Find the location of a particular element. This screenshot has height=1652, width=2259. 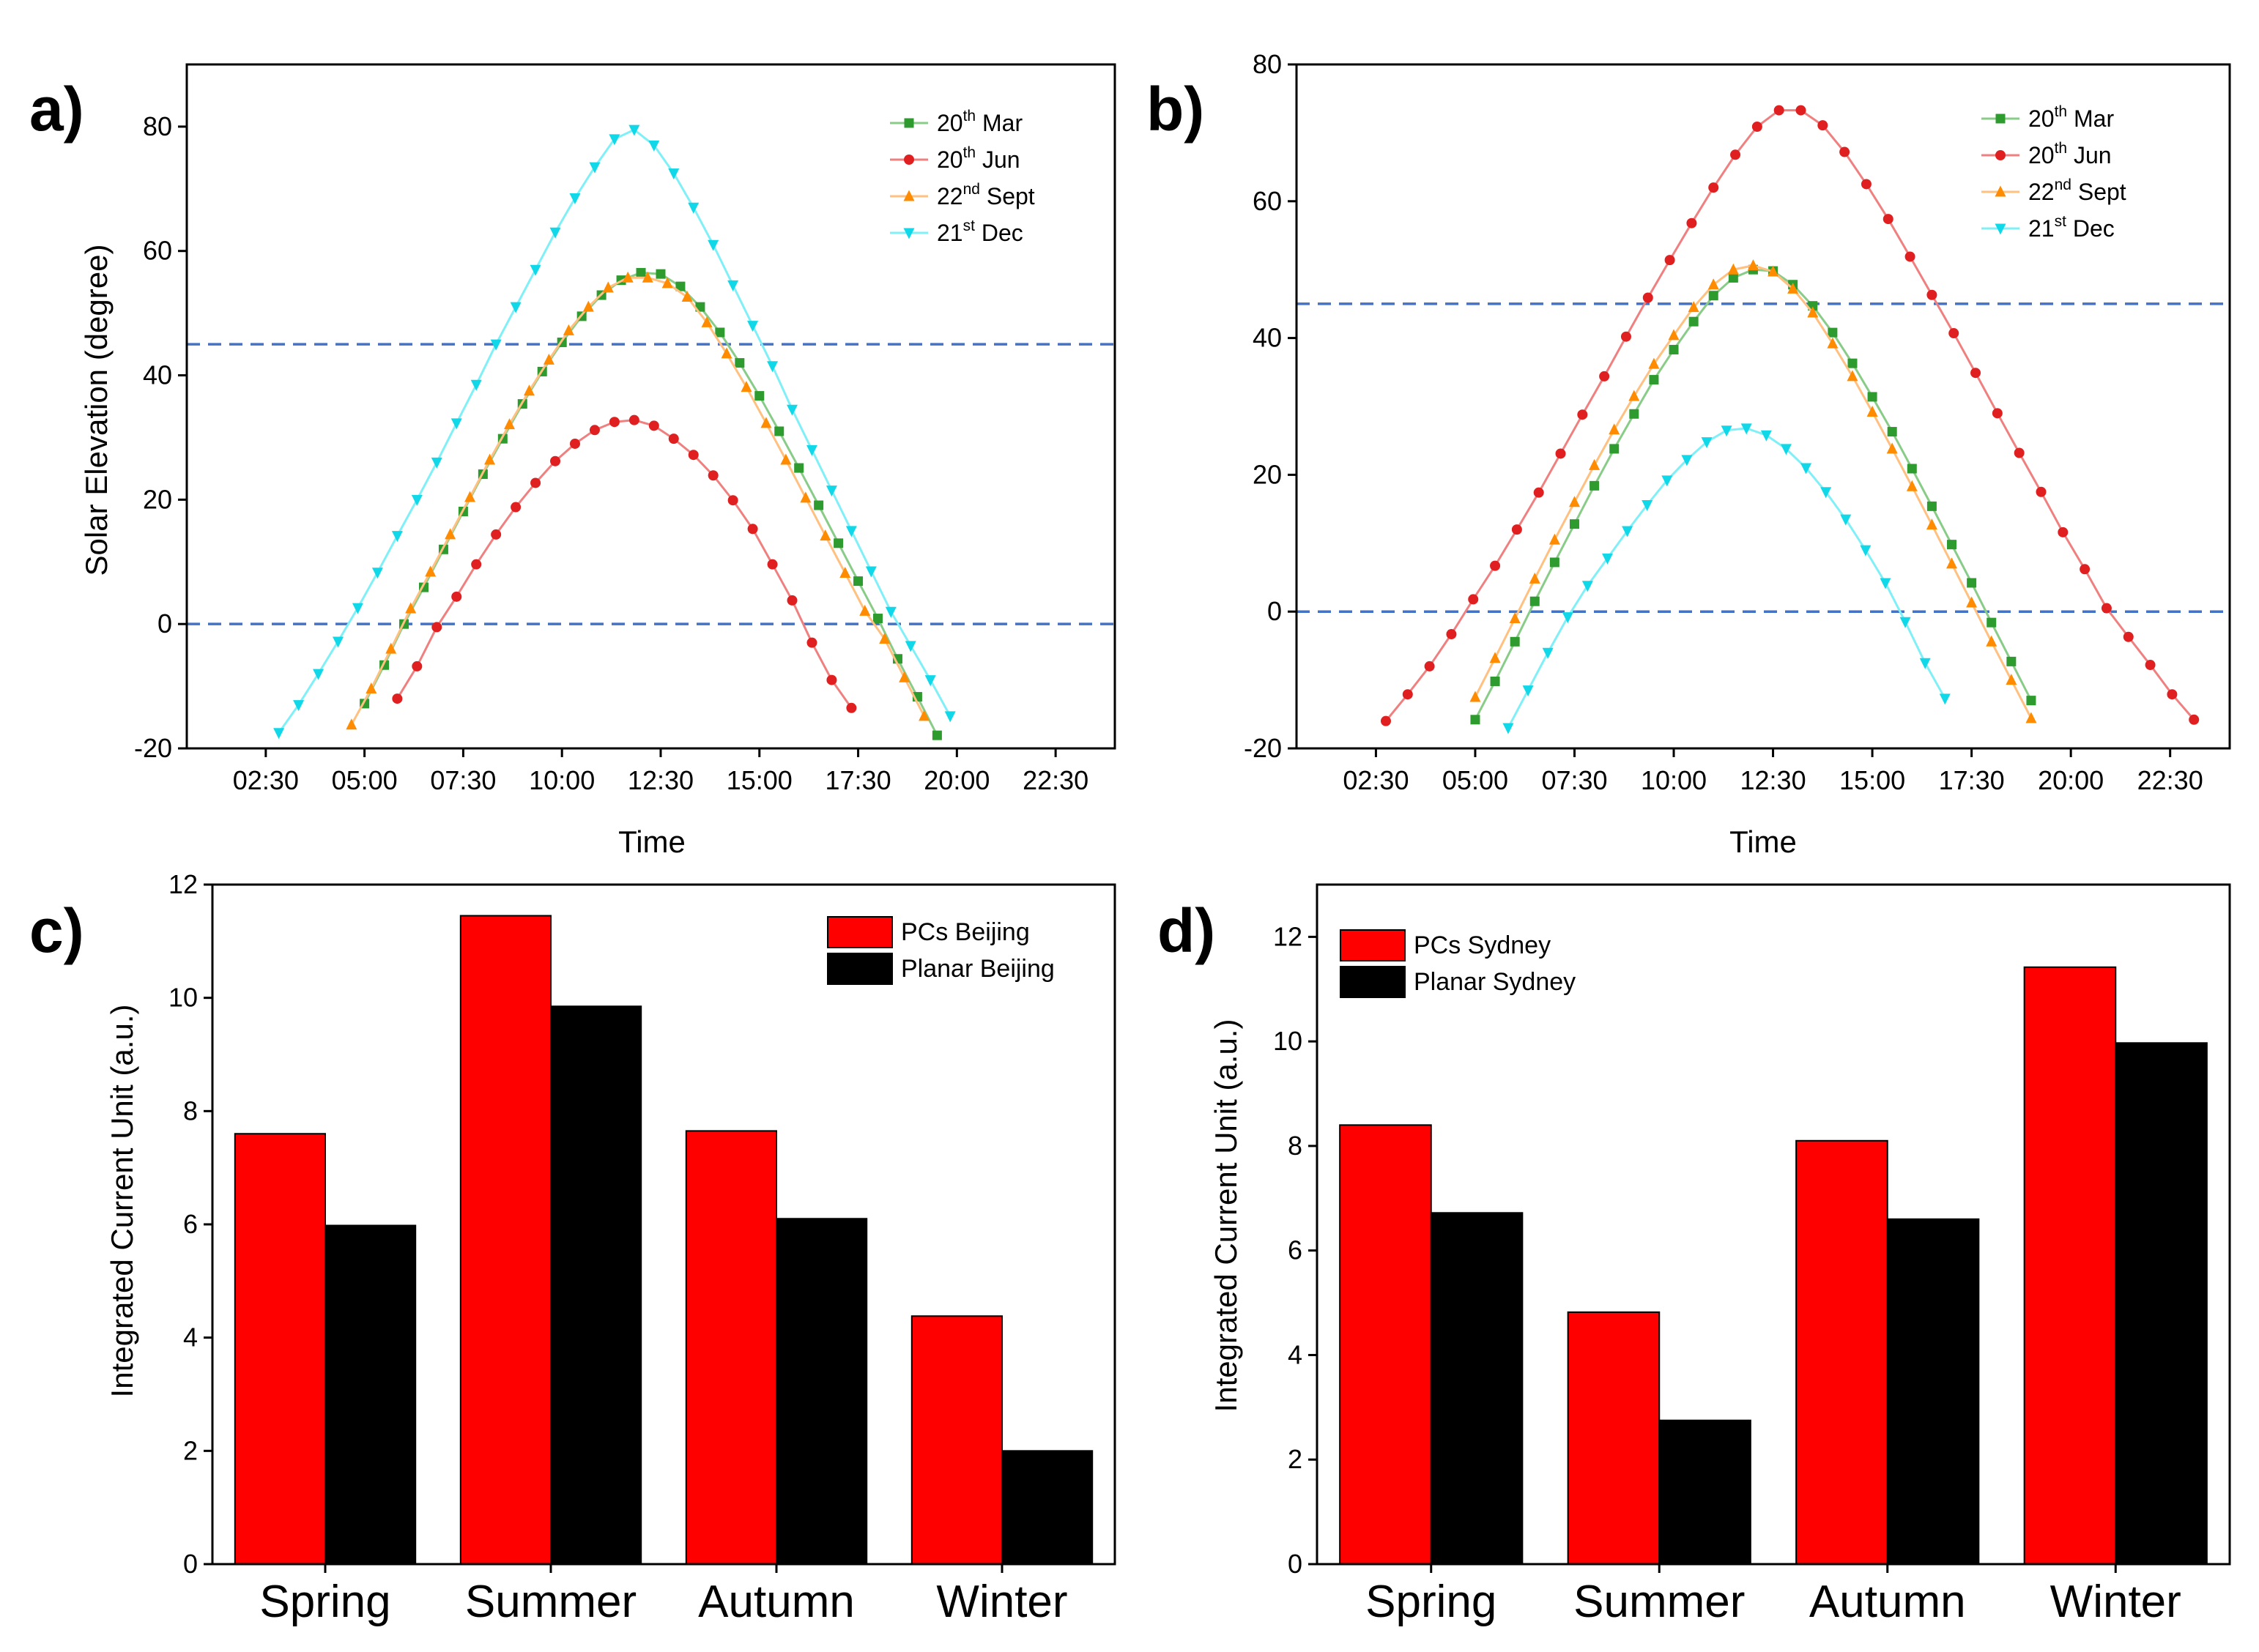

x-tick-label: 07:30 is located at coordinates (1574, 780).